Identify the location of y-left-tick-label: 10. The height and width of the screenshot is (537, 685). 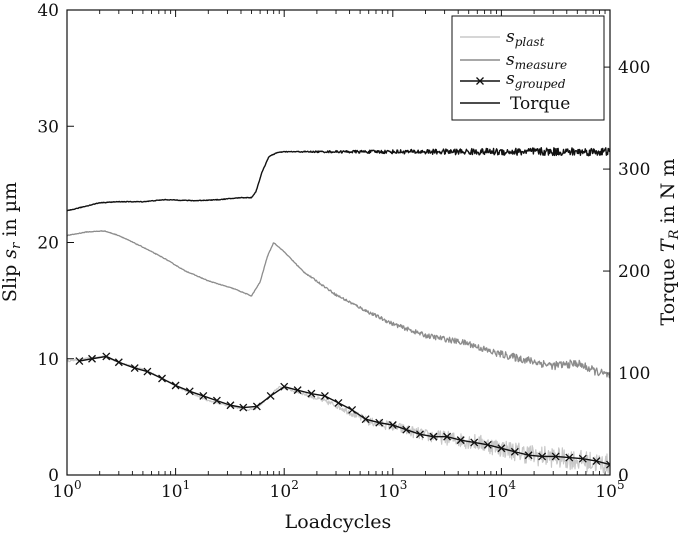
(48, 360).